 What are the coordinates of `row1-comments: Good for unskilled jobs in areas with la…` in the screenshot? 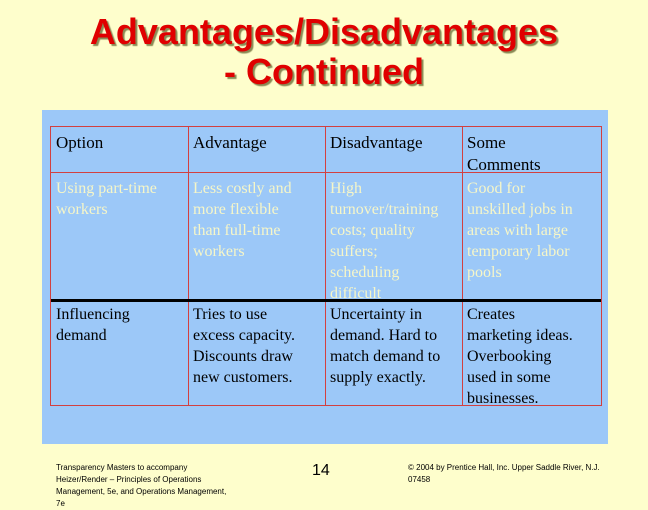 It's located at (520, 230).